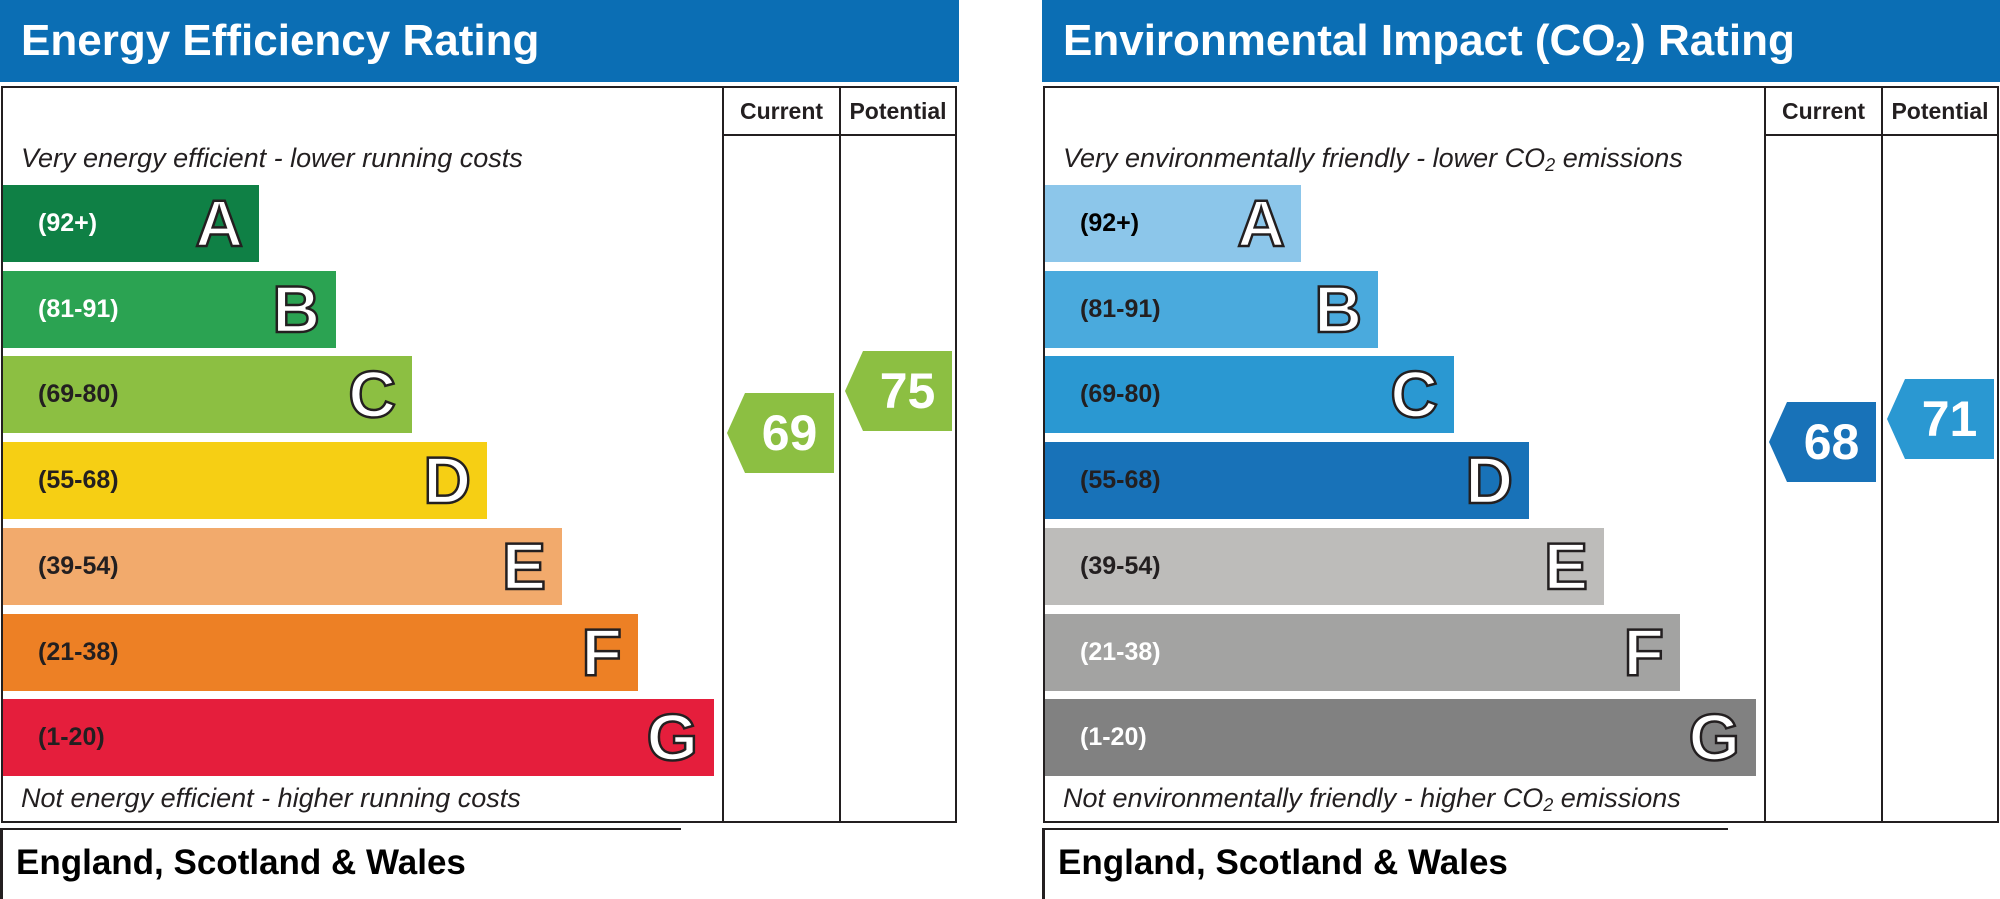  I want to click on current-rating-value: 69, so click(789, 433).